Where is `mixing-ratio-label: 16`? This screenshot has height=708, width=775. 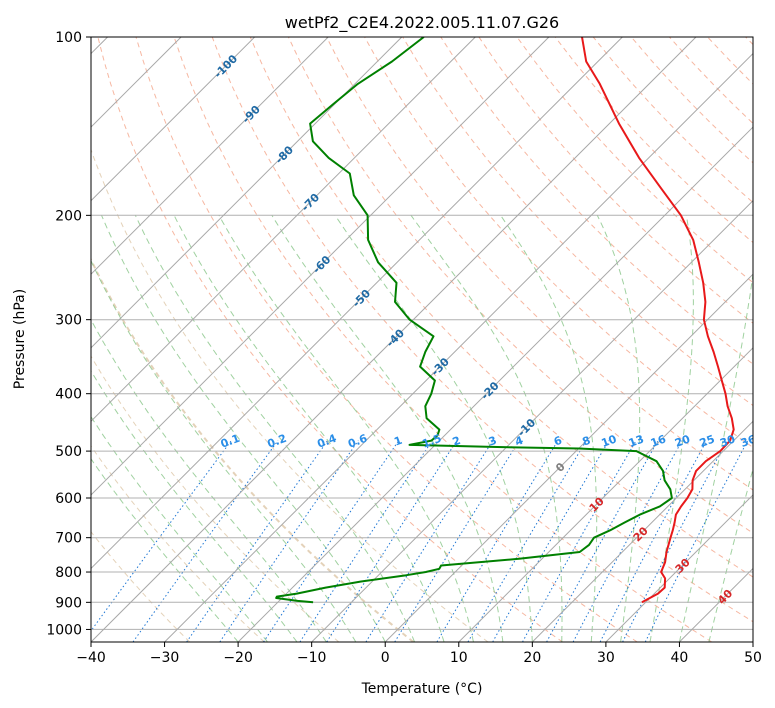 mixing-ratio-label: 16 is located at coordinates (658, 441).